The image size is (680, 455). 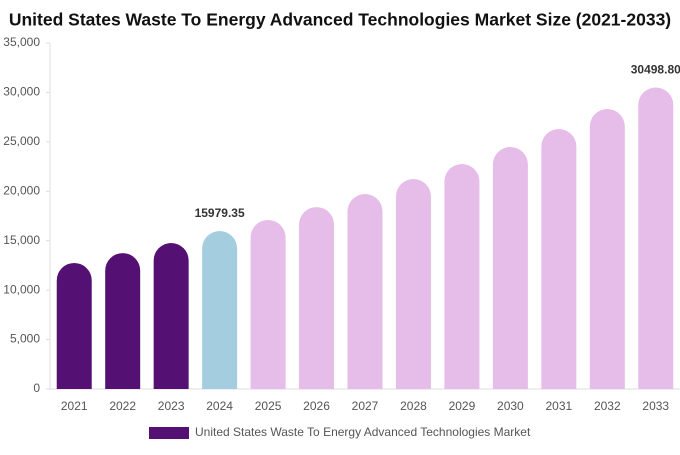 I want to click on x-tick-label: 2030, so click(x=510, y=406).